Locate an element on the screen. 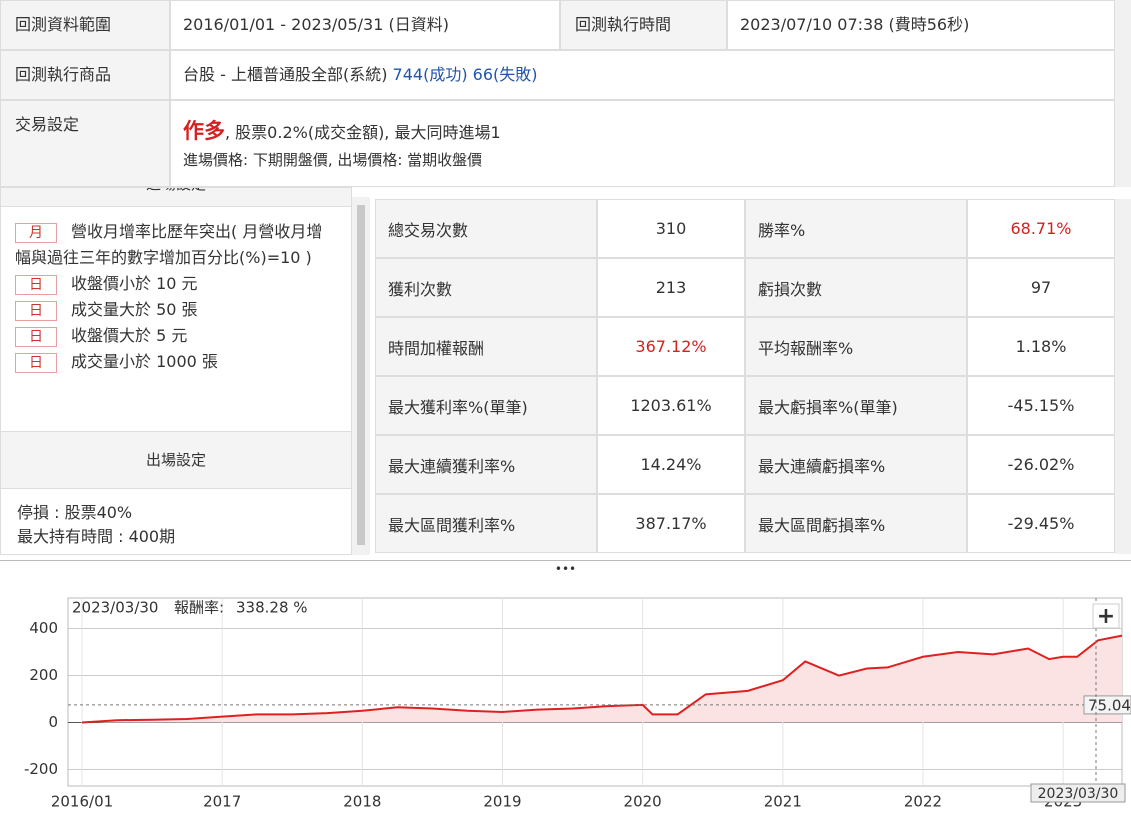 This screenshot has width=1131, height=818. stat-value: 68.71% is located at coordinates (1041, 228).